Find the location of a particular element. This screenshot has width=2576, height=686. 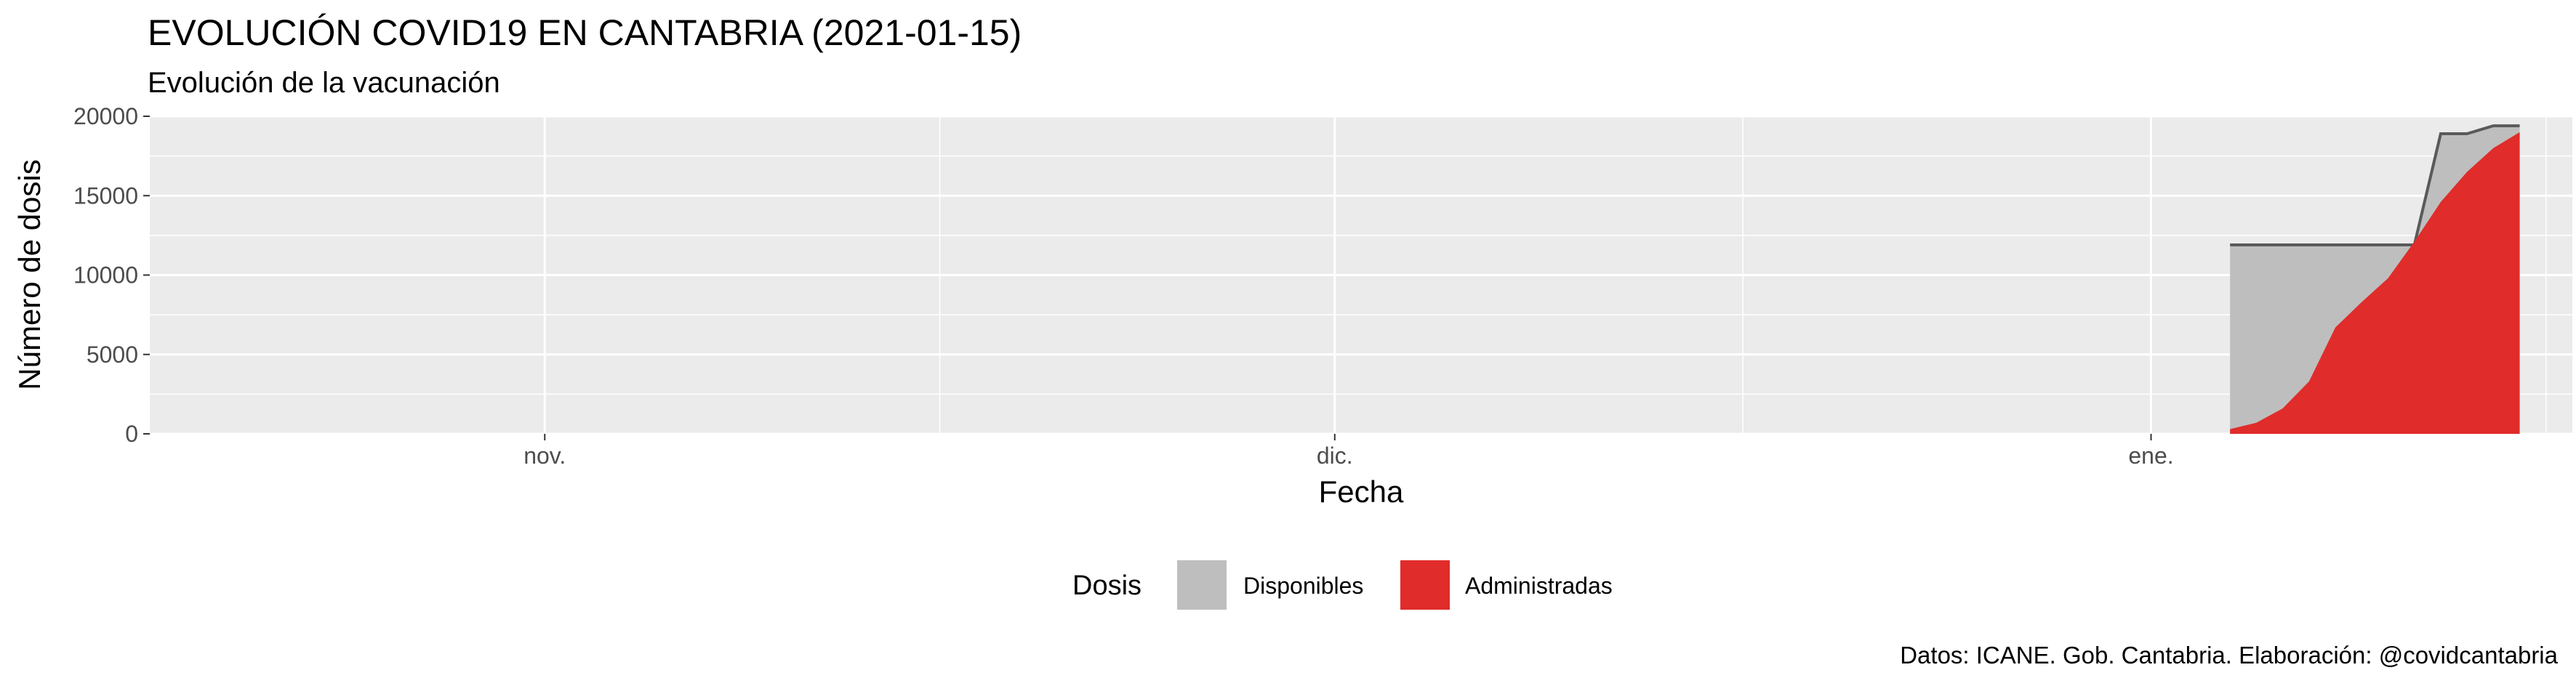

legend: Dosis Disponibles Administradas is located at coordinates (1342, 585).